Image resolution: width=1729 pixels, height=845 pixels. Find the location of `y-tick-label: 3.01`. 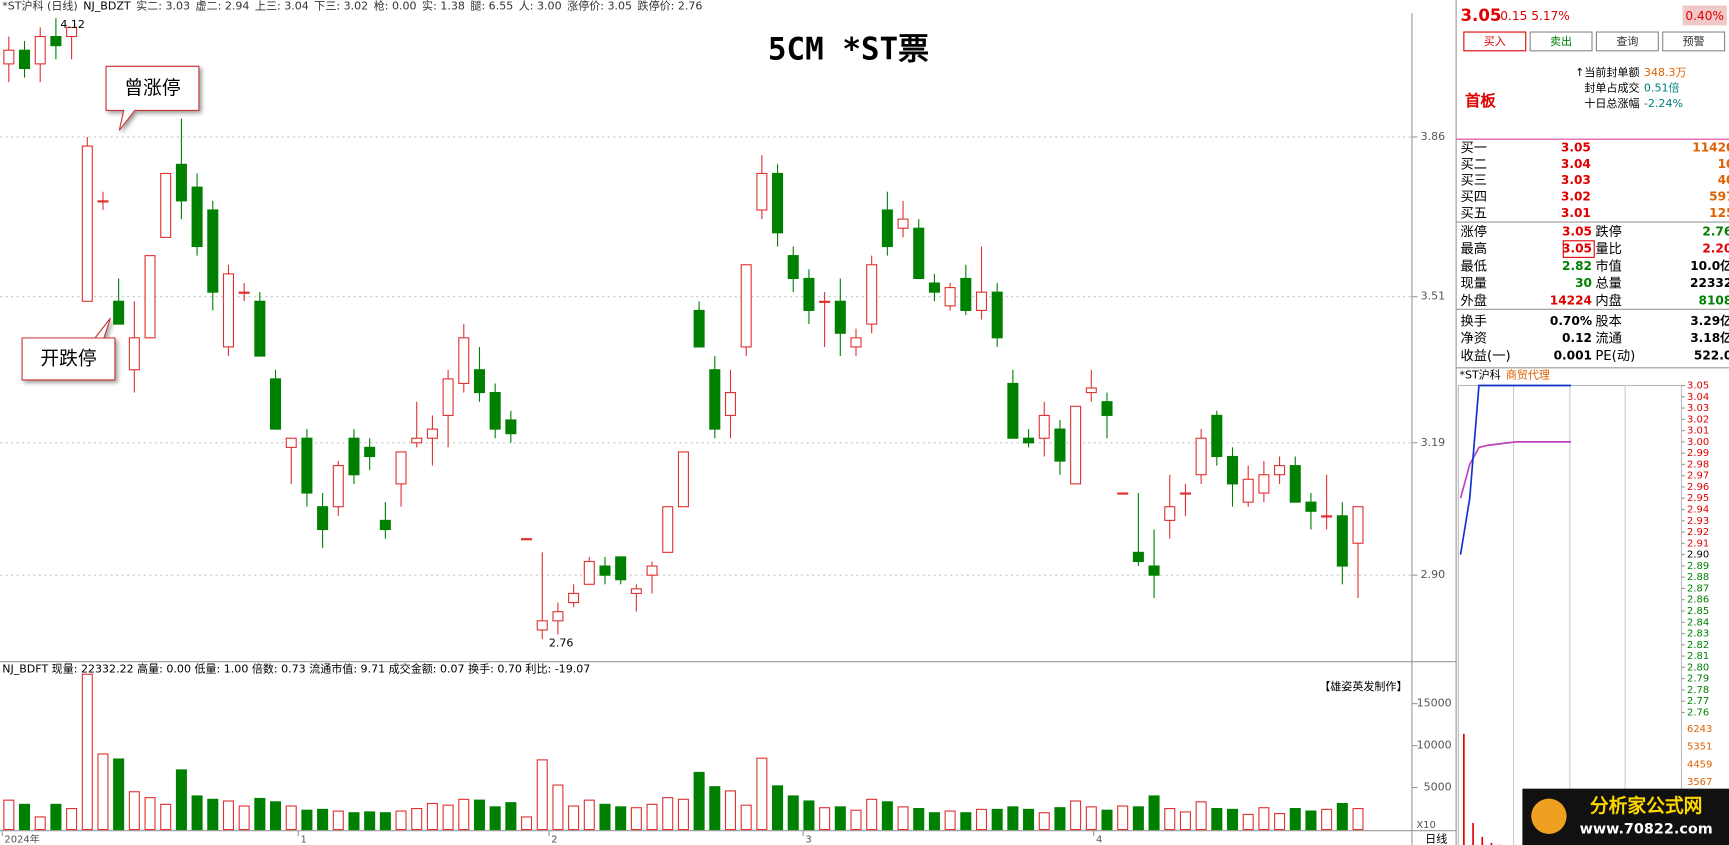

y-tick-label: 3.01 is located at coordinates (1698, 431).